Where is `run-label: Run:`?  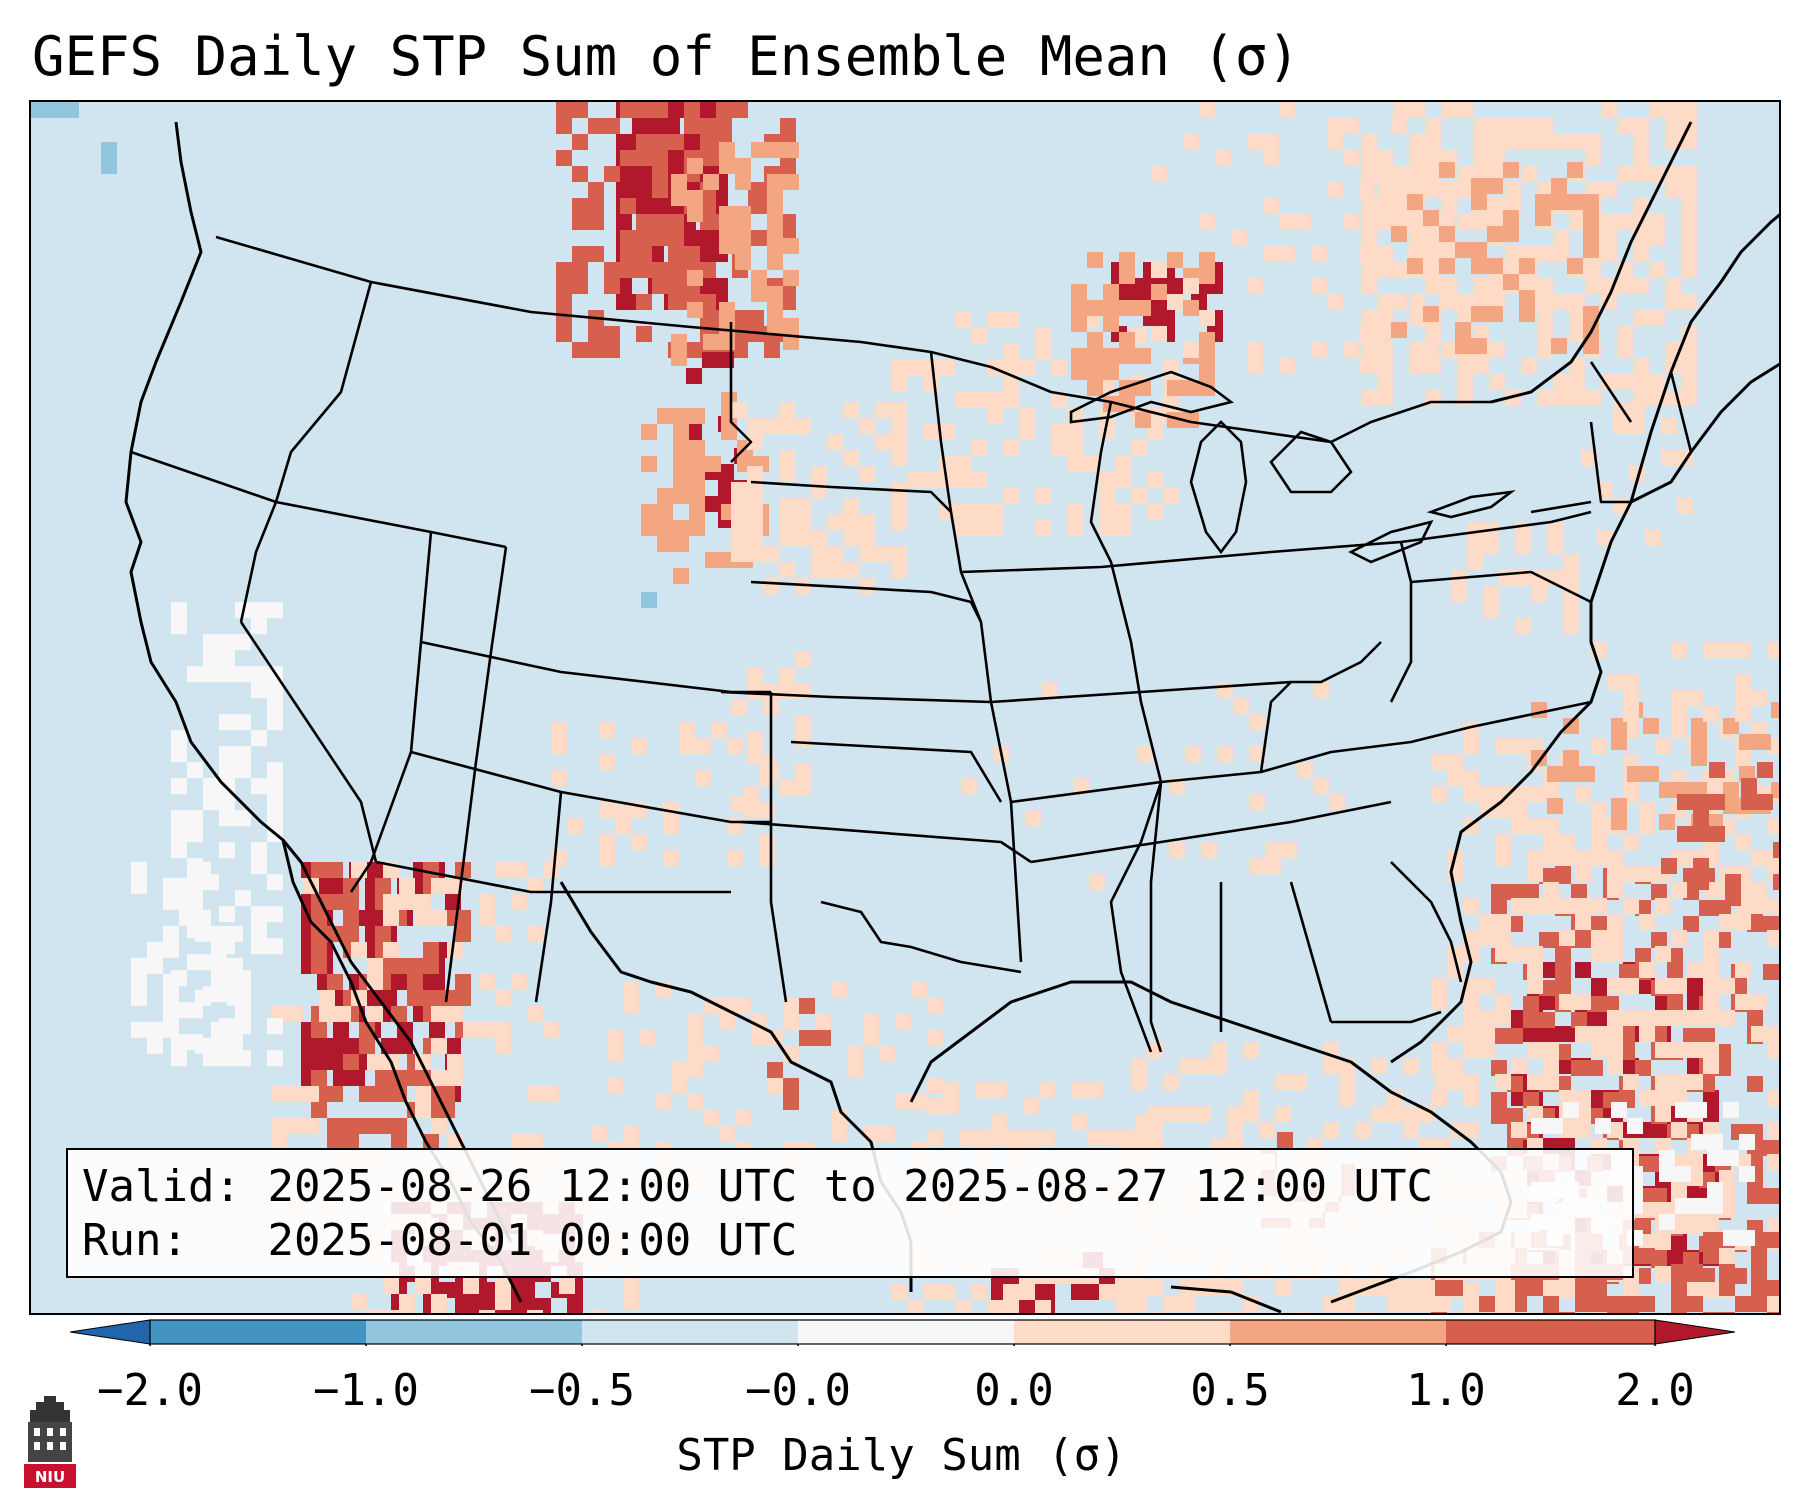
run-label: Run: is located at coordinates (135, 1240).